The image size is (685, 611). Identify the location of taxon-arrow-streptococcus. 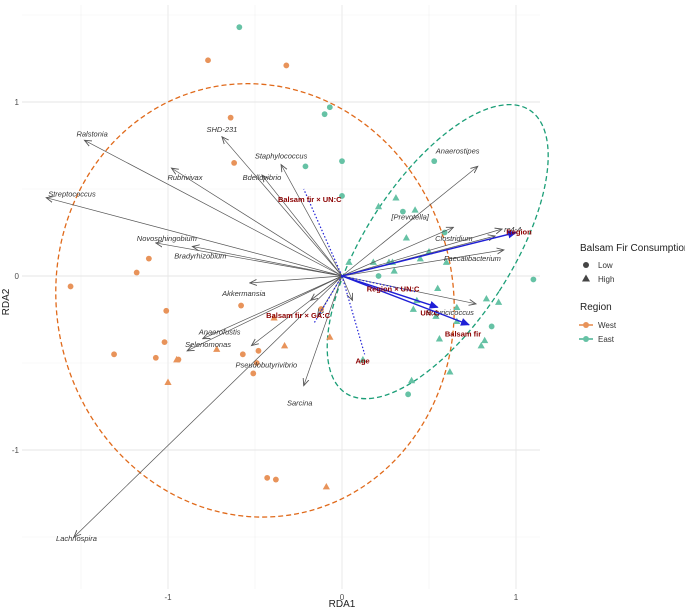
(194, 237).